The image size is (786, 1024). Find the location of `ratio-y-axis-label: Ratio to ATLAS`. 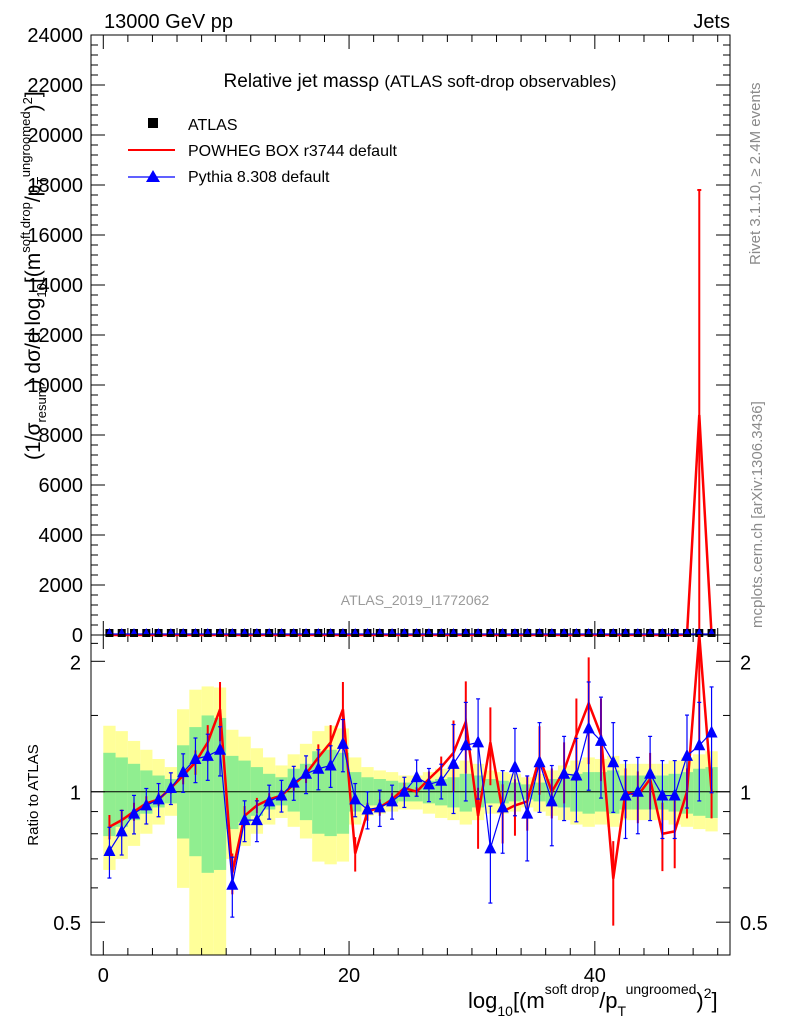

ratio-y-axis-label: Ratio to ATLAS is located at coordinates (33, 794).